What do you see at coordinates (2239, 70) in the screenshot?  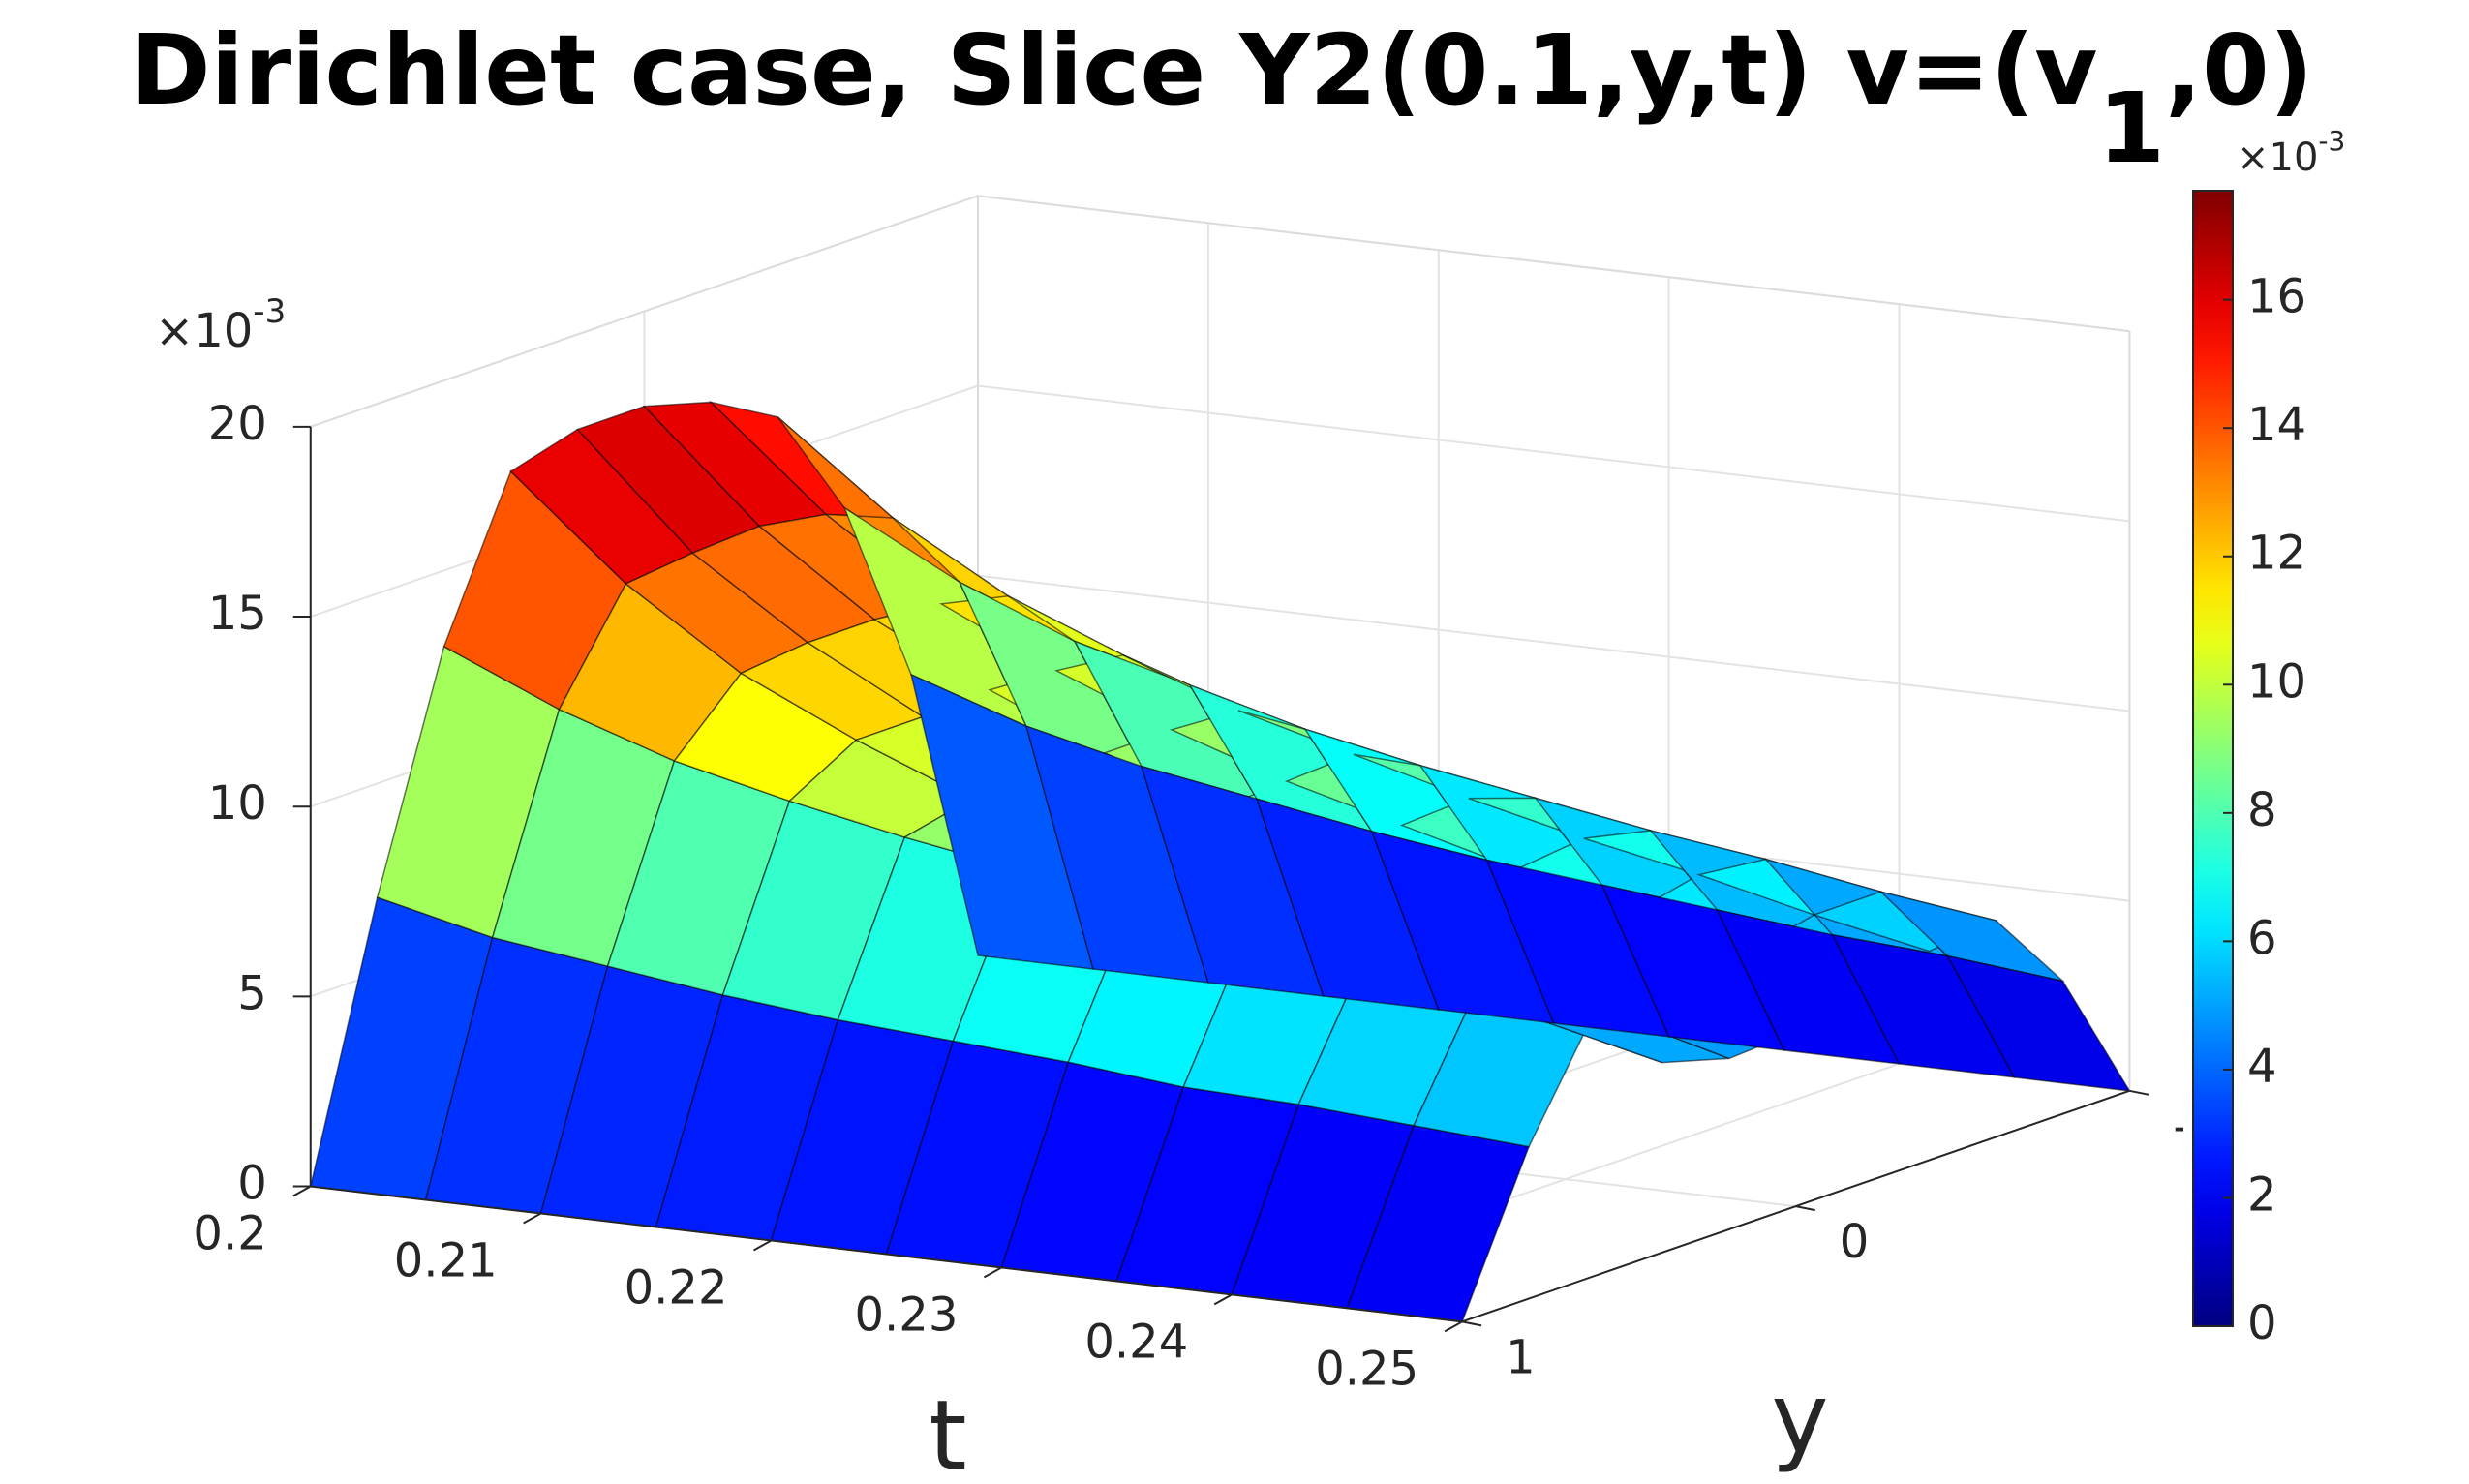 I see `title-text: ,0)` at bounding box center [2239, 70].